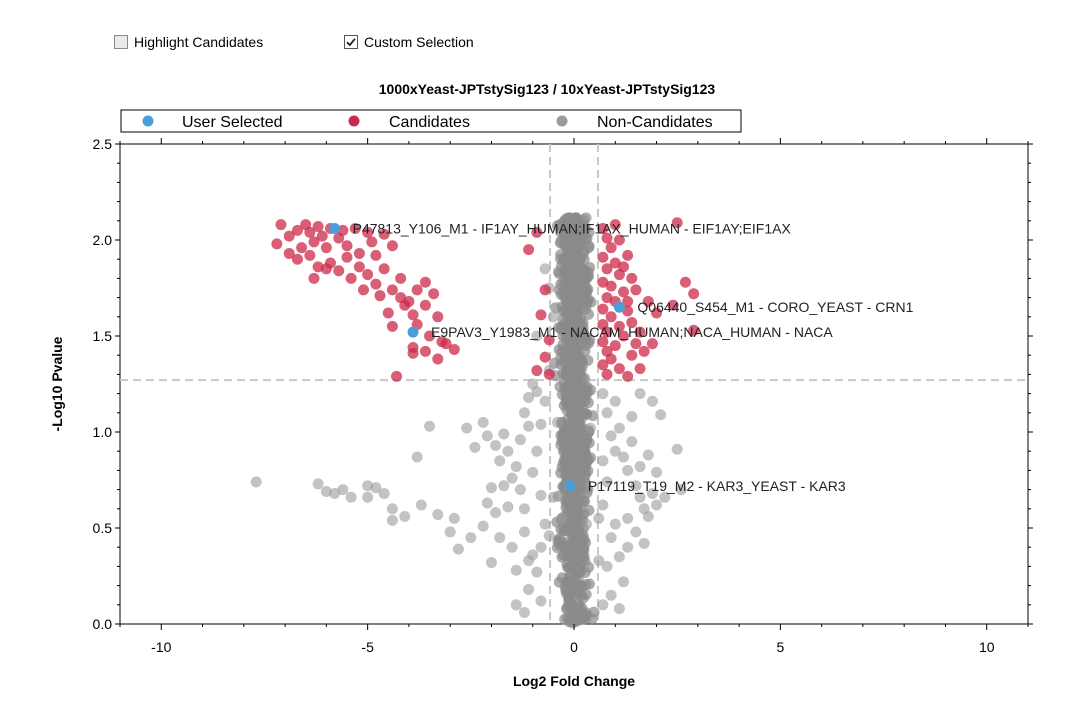  What do you see at coordinates (103, 240) in the screenshot?
I see `y-tick-label: 2.0` at bounding box center [103, 240].